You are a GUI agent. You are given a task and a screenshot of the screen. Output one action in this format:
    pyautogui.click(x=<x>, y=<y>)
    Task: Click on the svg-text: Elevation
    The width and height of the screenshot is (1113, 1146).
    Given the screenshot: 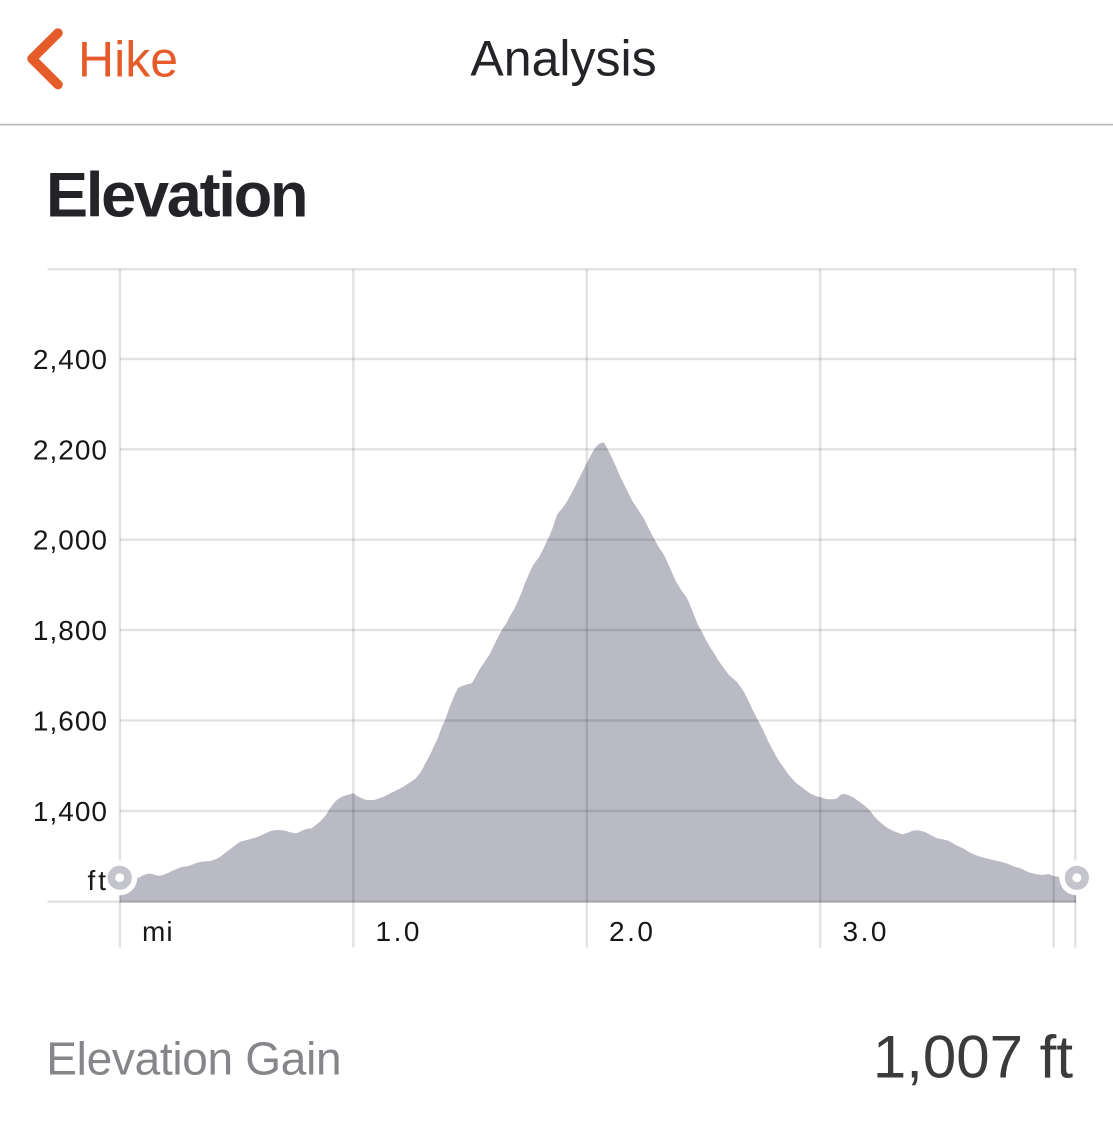 What is the action you would take?
    pyautogui.click(x=176, y=196)
    